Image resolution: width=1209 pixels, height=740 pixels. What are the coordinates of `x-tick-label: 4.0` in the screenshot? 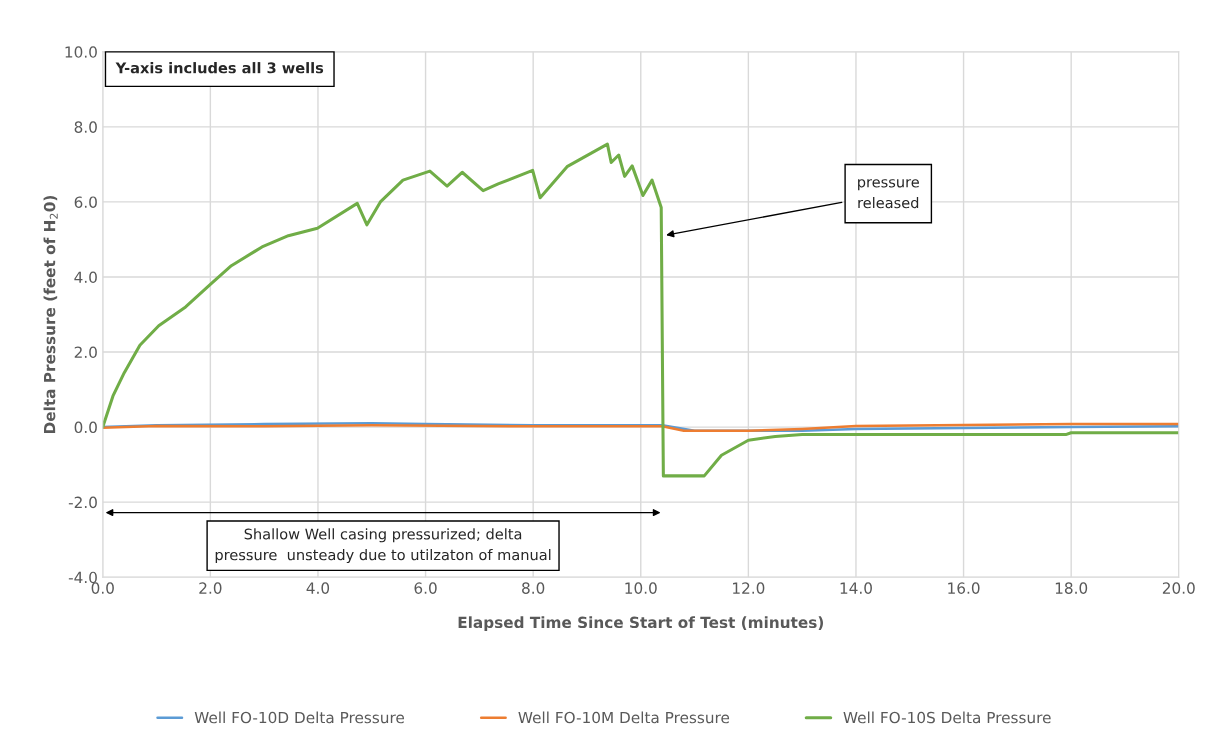 It's located at (318, 588).